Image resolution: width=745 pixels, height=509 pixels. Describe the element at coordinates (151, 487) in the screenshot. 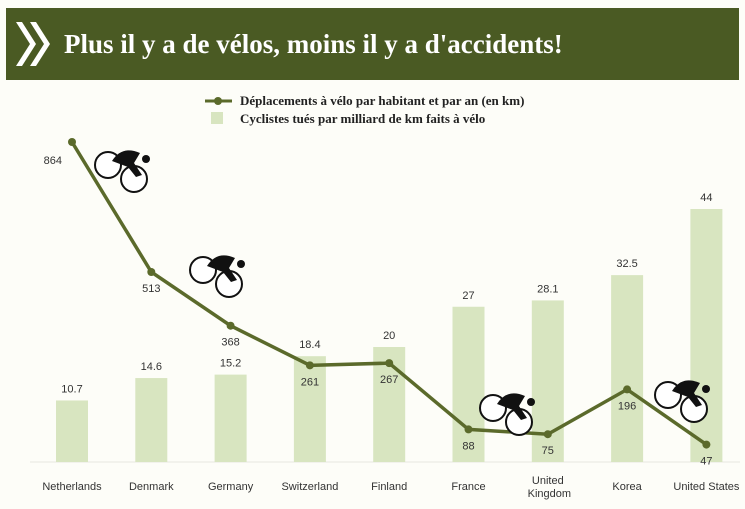

I see `x-tick-label: Denmark` at that location.